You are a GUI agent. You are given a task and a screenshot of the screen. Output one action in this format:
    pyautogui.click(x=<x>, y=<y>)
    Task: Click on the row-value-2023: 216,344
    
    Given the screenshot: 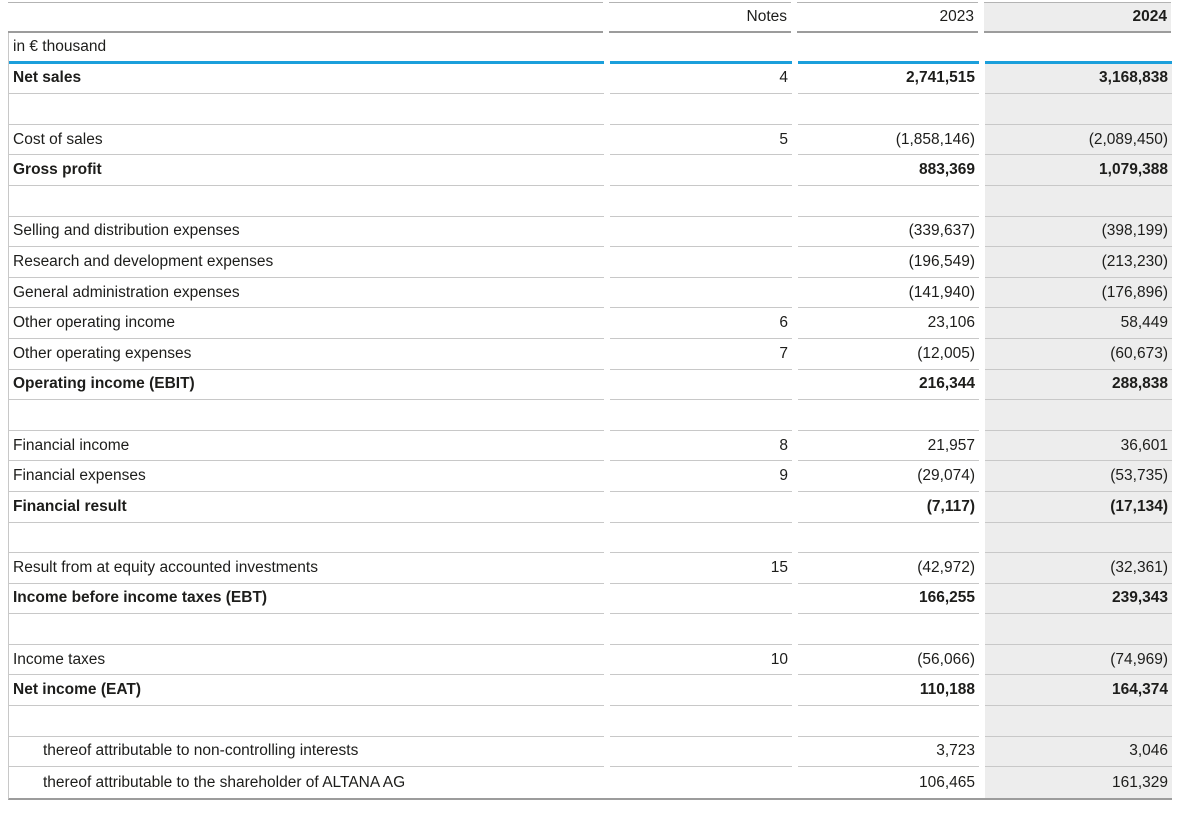 What is the action you would take?
    pyautogui.click(x=888, y=385)
    